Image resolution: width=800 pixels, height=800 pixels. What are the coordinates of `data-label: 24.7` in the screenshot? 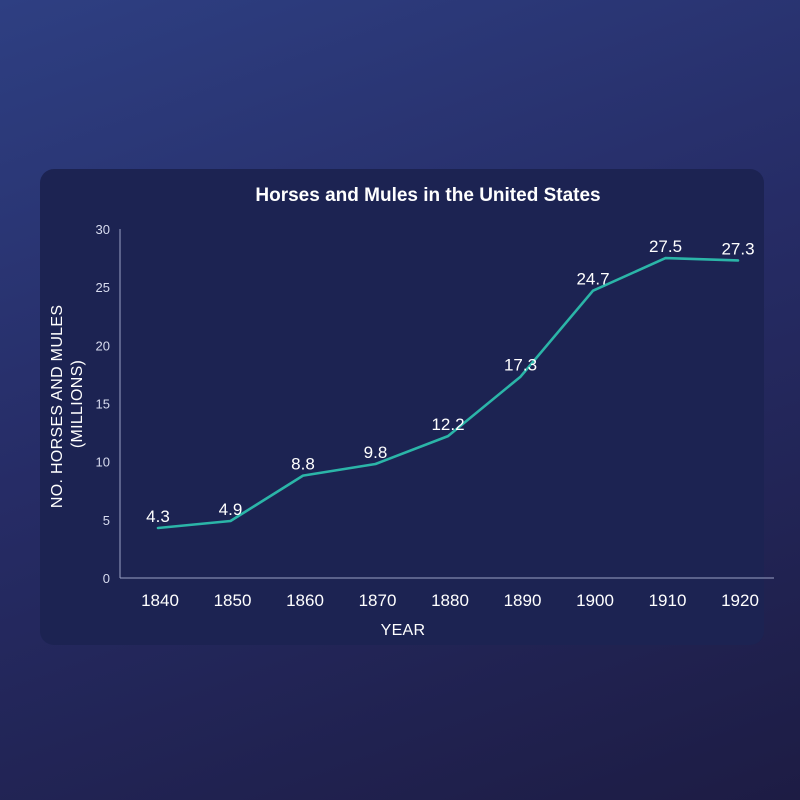 It's located at (592, 279).